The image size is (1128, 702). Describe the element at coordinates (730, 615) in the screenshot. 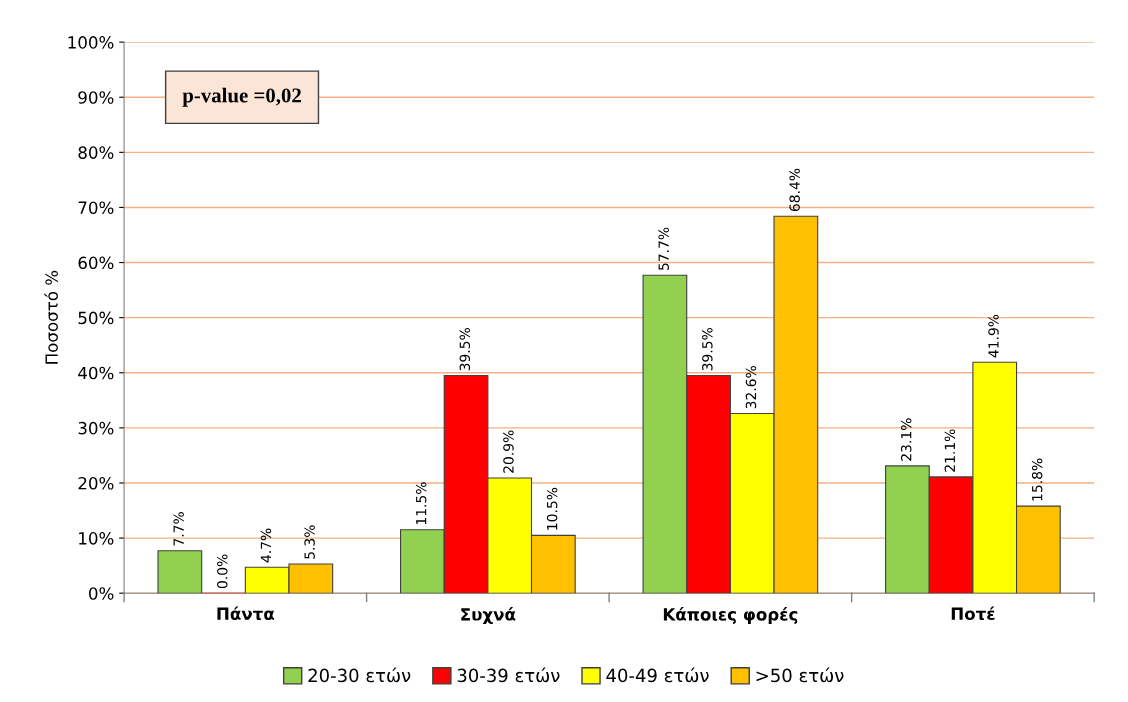

I see `x-tick-label: Κάποιες φορές` at that location.